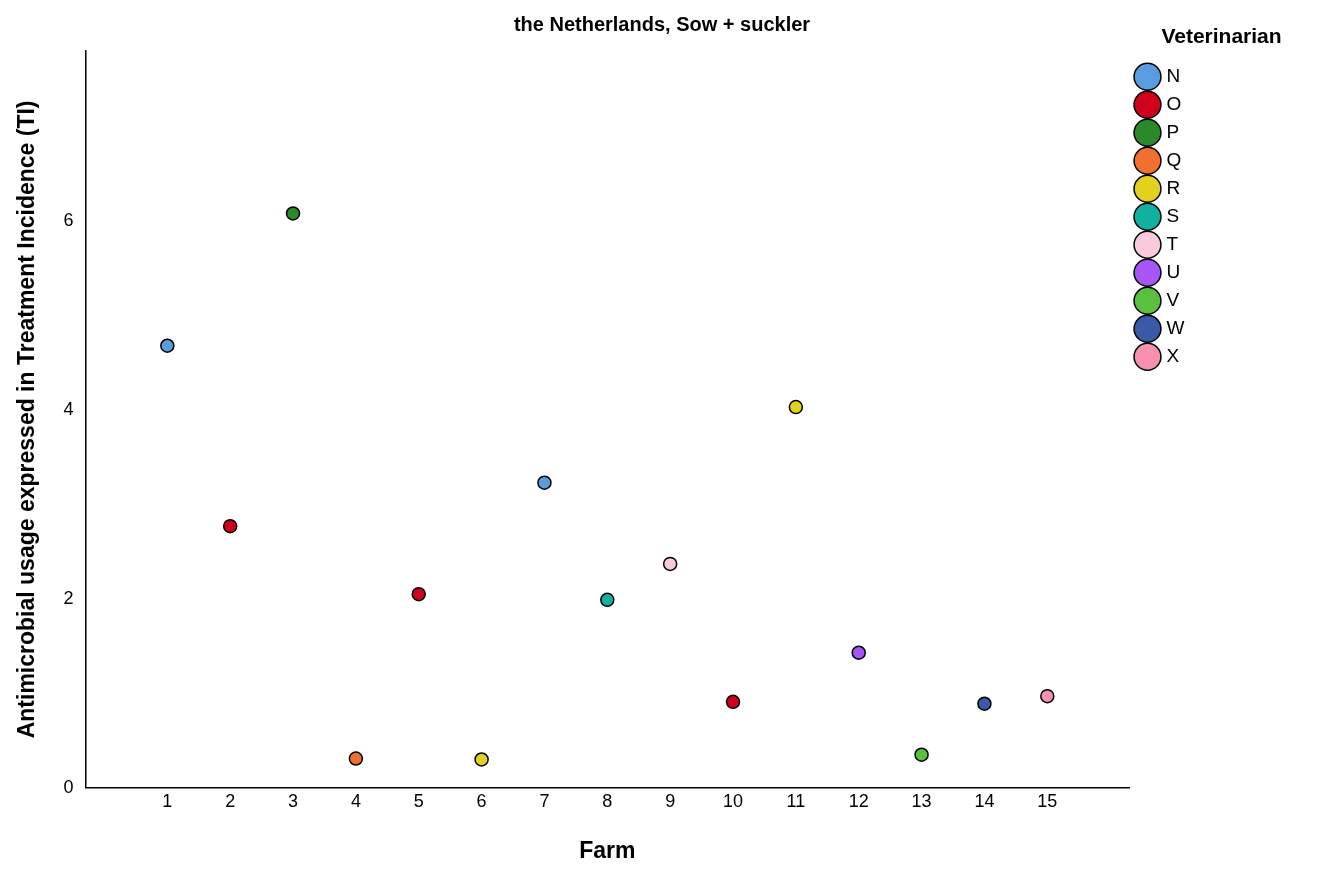 The width and height of the screenshot is (1324, 879). I want to click on x-tick-label: 2, so click(230, 800).